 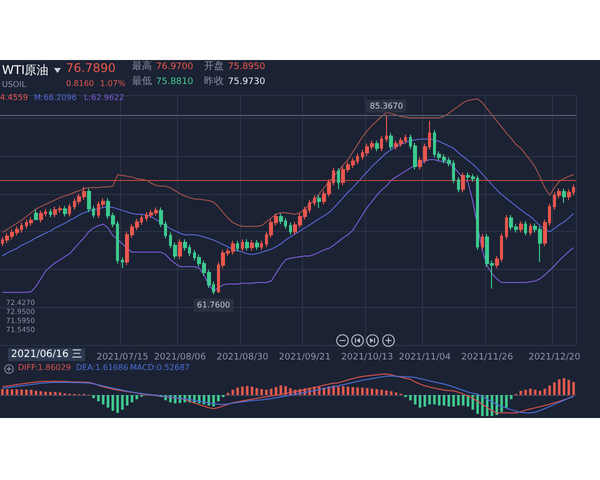 I want to click on x-tick-label: 2021/08/06, so click(x=180, y=357).